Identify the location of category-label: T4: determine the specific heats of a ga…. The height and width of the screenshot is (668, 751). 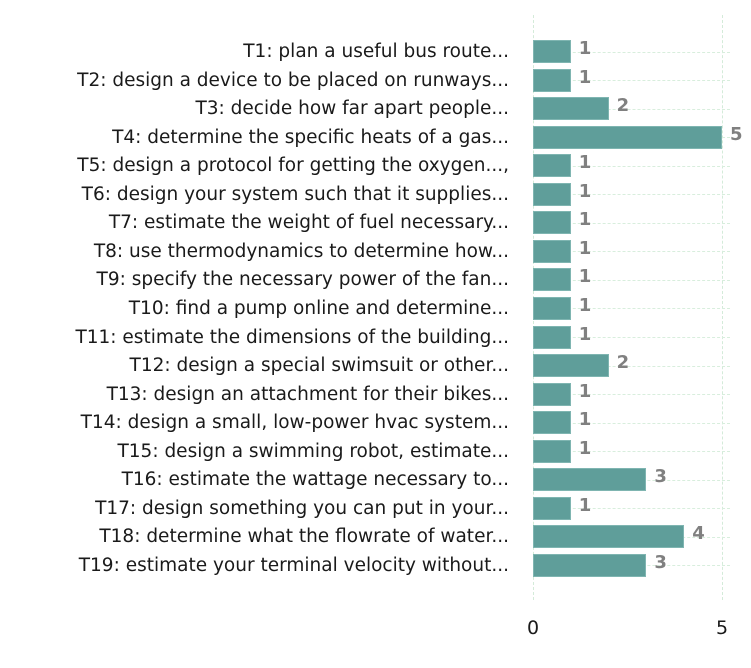
(310, 137).